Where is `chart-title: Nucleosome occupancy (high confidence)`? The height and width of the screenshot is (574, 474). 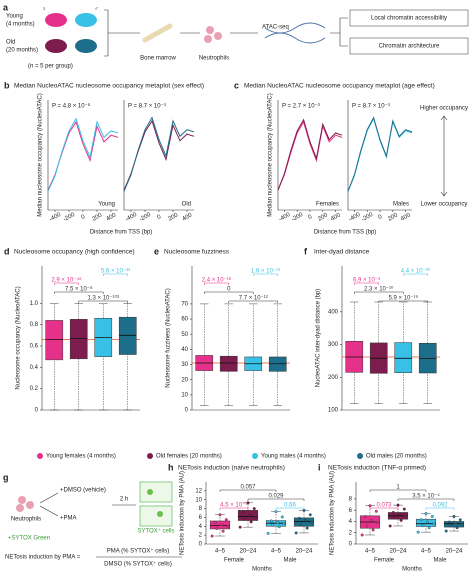 chart-title: Nucleosome occupancy (high confidence) is located at coordinates (74, 252).